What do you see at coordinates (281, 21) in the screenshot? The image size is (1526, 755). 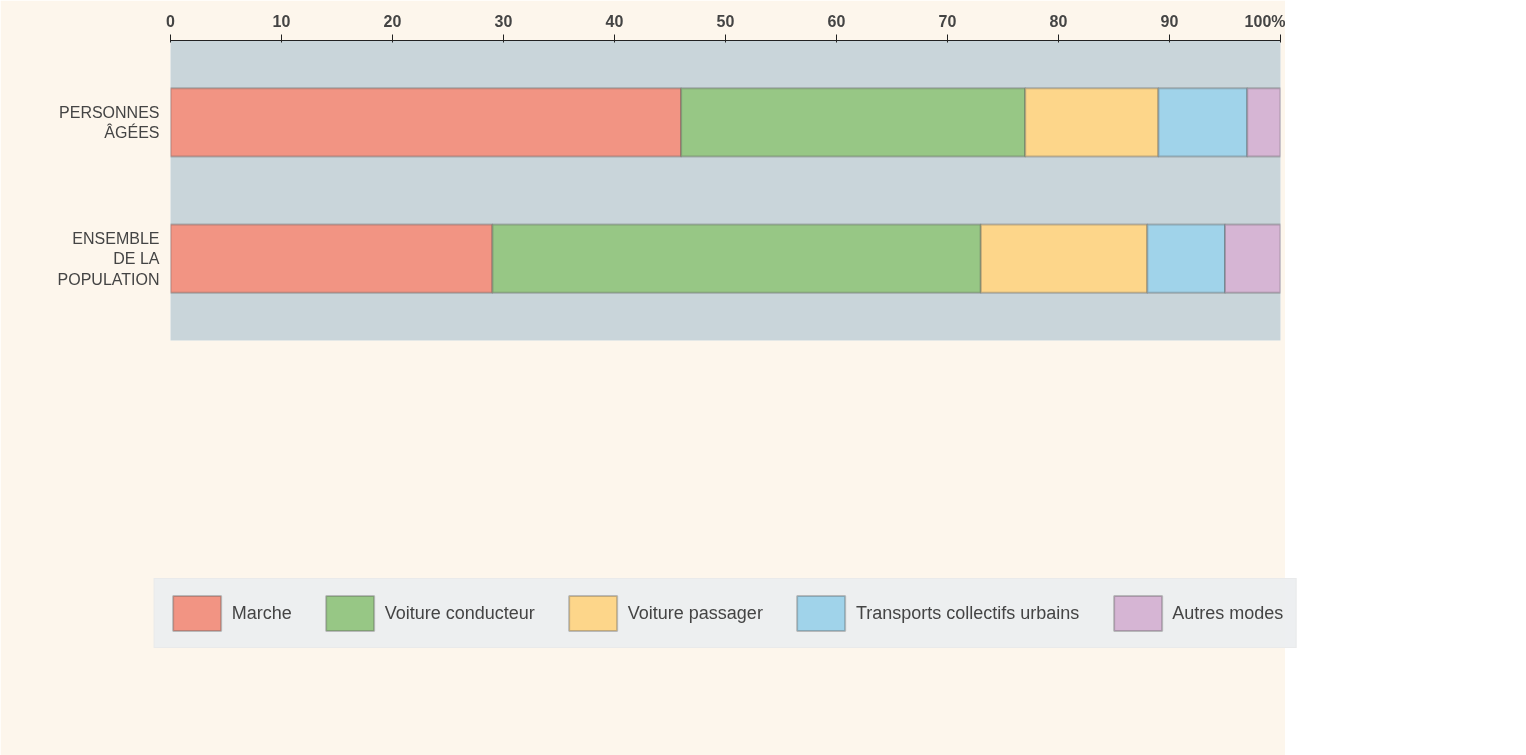 I see `x-tick-label: 10` at bounding box center [281, 21].